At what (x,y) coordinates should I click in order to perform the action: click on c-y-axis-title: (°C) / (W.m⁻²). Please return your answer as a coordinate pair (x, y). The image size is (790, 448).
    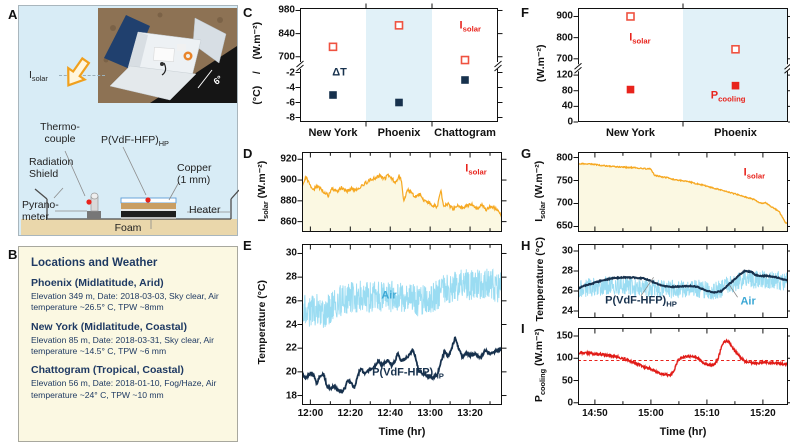
    Looking at the image, I should click on (256, 63).